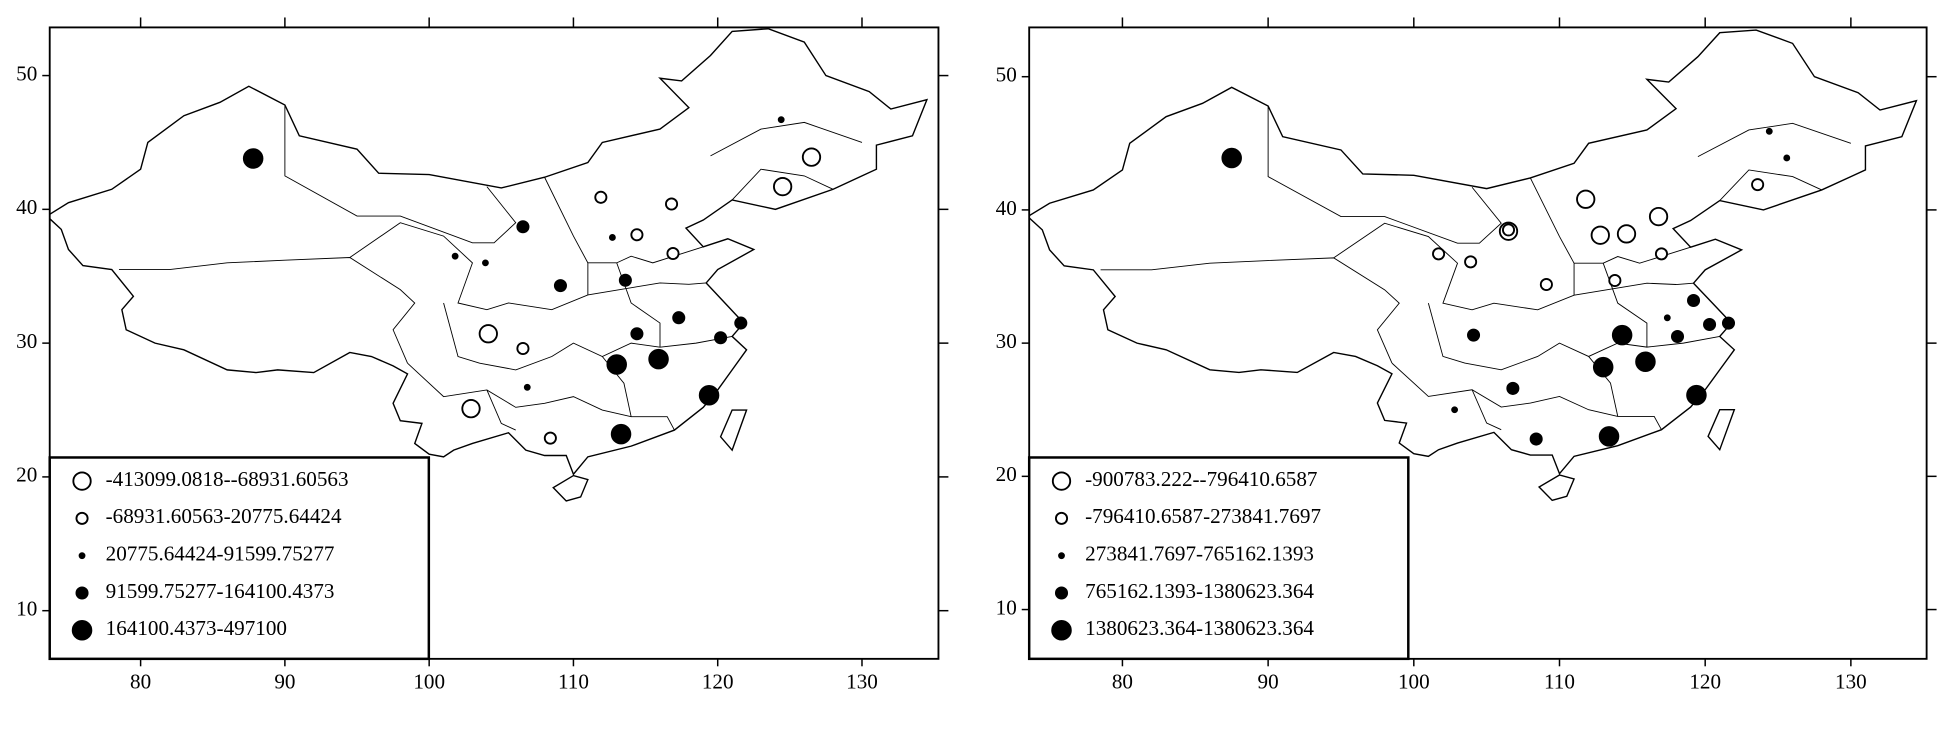 The height and width of the screenshot is (731, 1949). What do you see at coordinates (1199, 628) in the screenshot?
I see `legend-label: 1380623.364-1380623.364` at bounding box center [1199, 628].